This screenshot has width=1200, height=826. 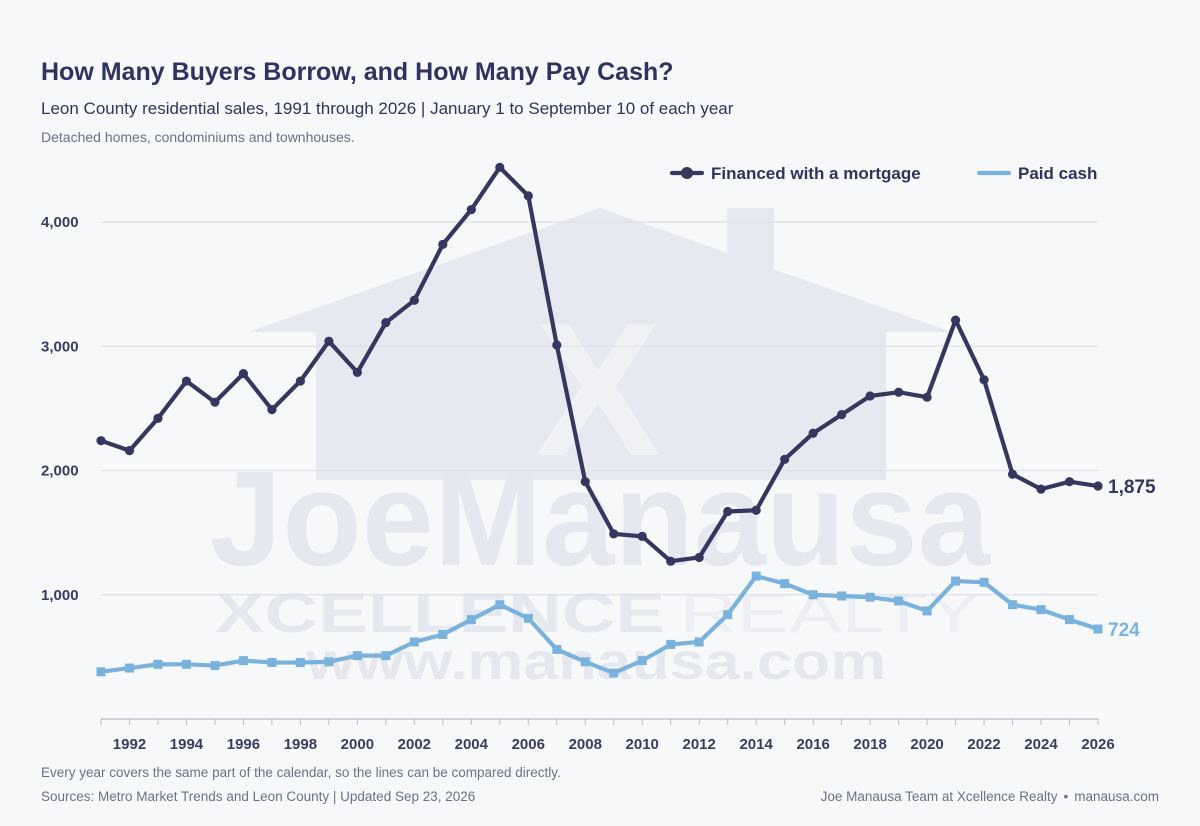 What do you see at coordinates (129, 744) in the screenshot?
I see `x-tick-label: 1992` at bounding box center [129, 744].